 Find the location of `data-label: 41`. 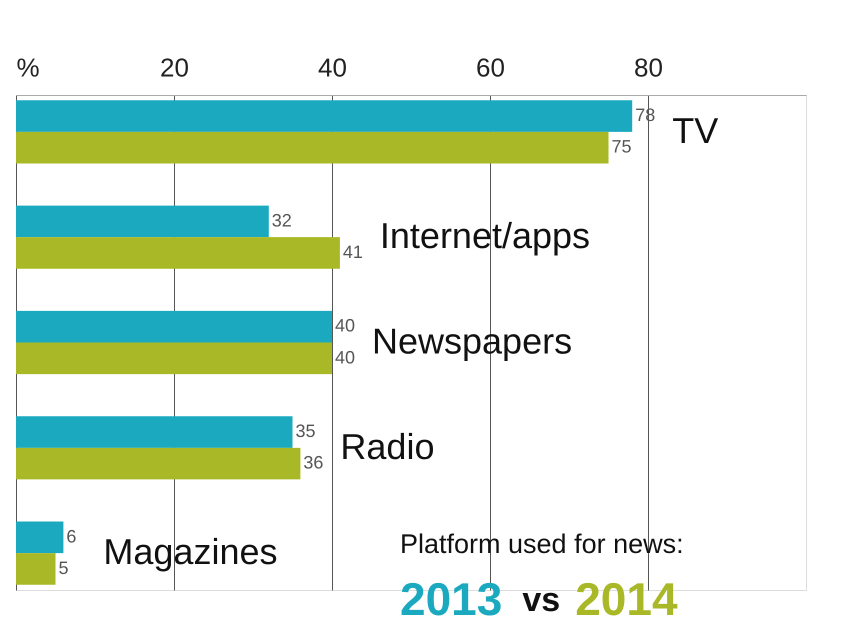

data-label: 41 is located at coordinates (352, 252).